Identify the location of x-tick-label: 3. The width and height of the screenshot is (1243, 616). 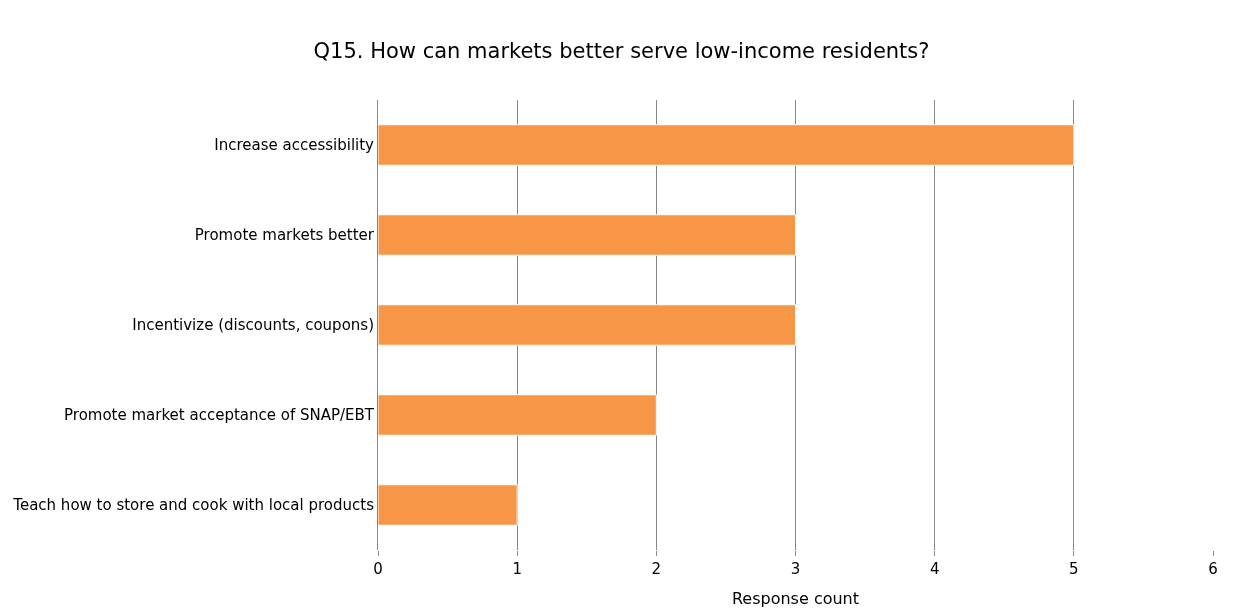
(795, 569).